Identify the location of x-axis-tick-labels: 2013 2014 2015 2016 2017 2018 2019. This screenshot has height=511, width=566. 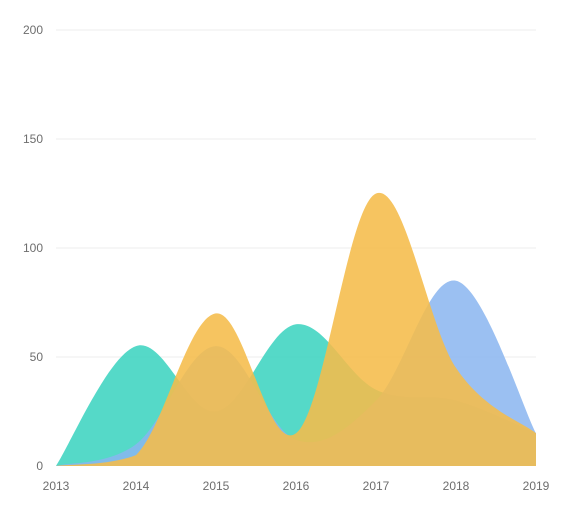
(296, 486).